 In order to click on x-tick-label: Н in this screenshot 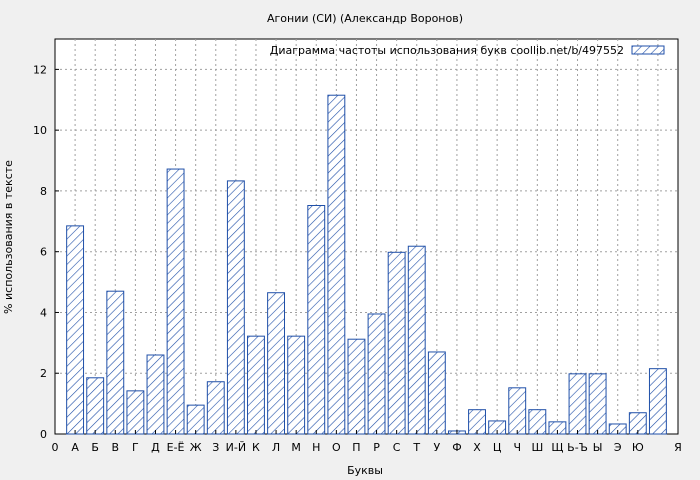, I will do `click(316, 447)`.